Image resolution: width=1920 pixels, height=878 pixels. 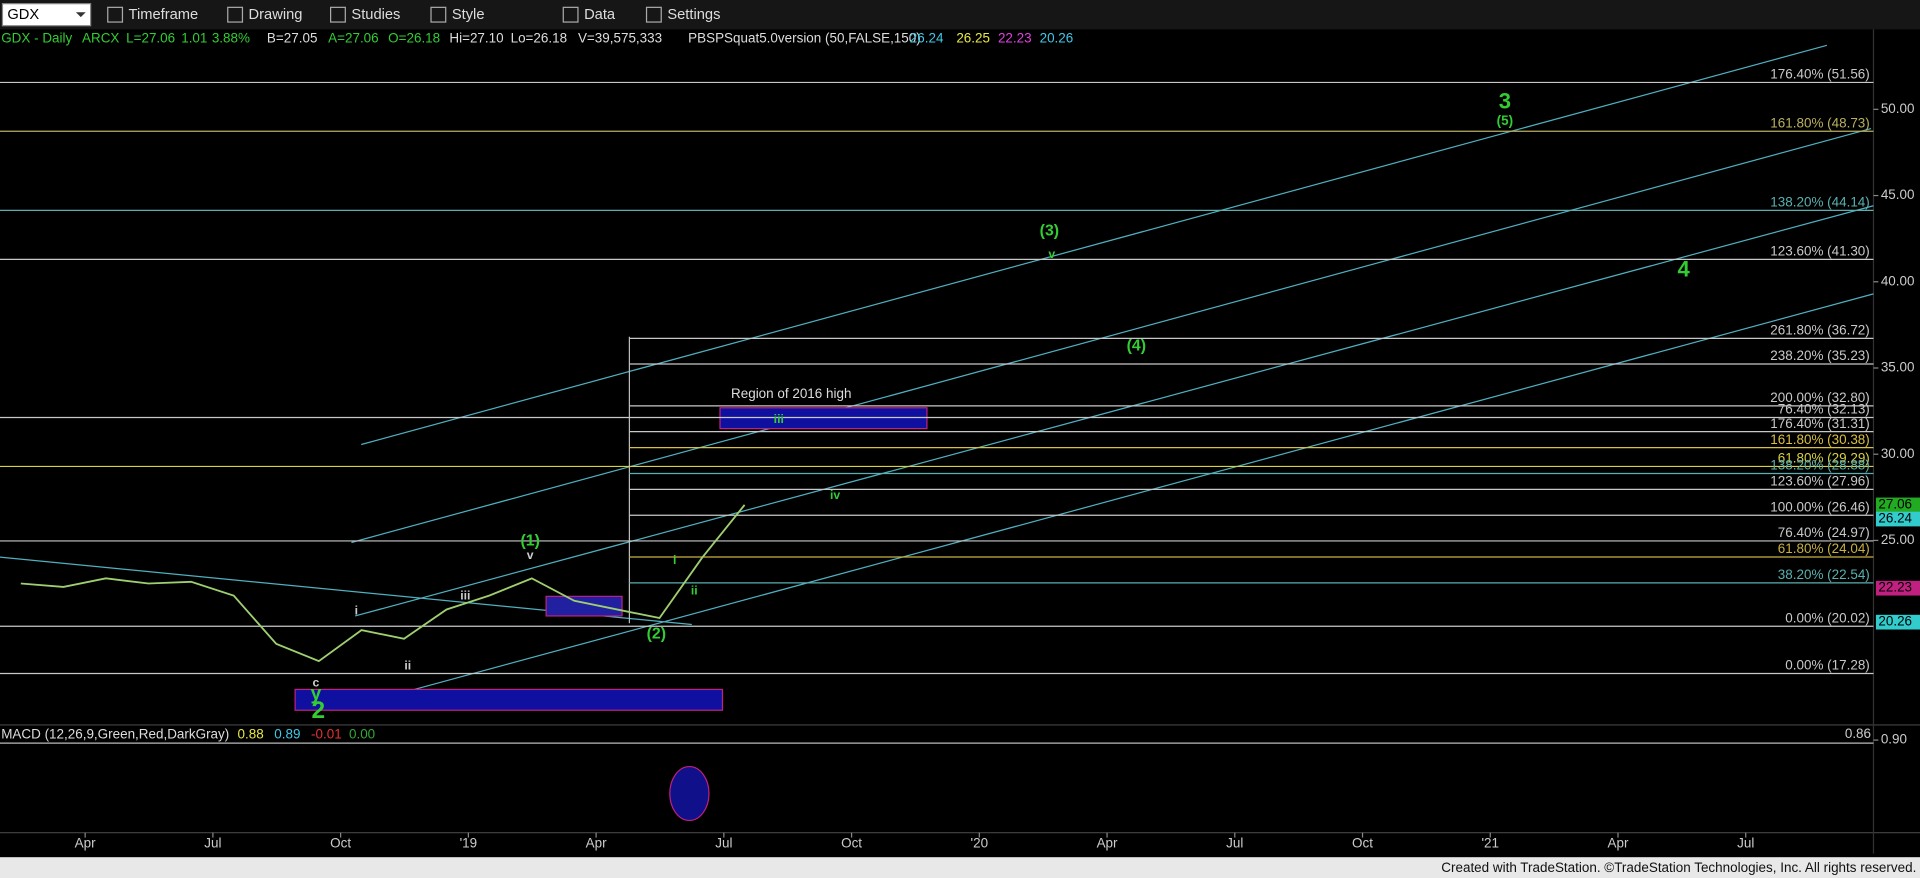 I want to click on menu-item: Settings, so click(x=693, y=15).